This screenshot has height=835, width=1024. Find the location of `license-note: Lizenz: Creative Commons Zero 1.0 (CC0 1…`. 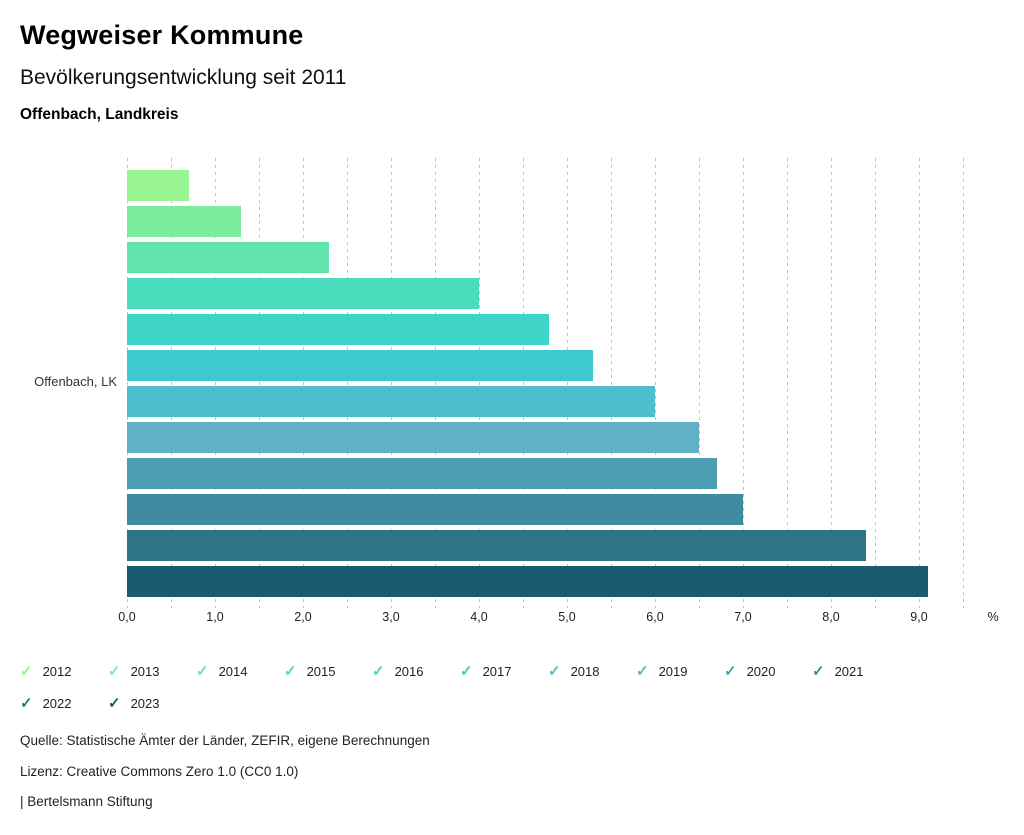

license-note: Lizenz: Creative Commons Zero 1.0 (CC0 1… is located at coordinates (159, 771).